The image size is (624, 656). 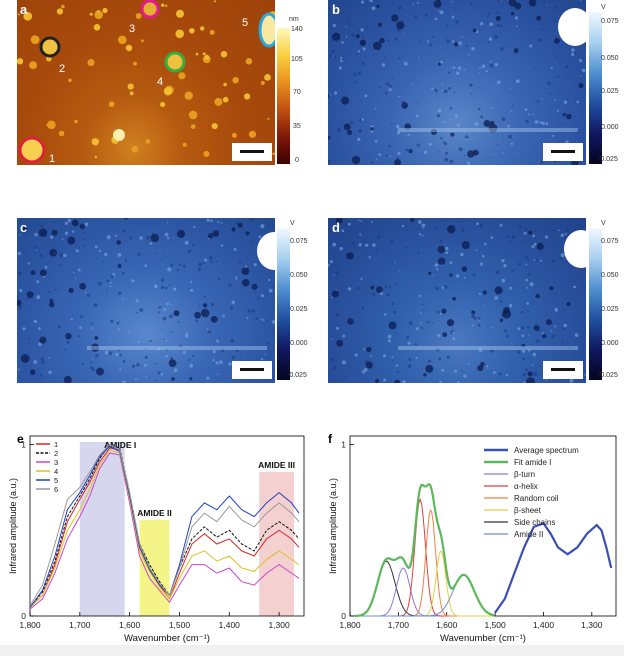 I want to click on colorbar-unit-d: V, so click(x=603, y=223).